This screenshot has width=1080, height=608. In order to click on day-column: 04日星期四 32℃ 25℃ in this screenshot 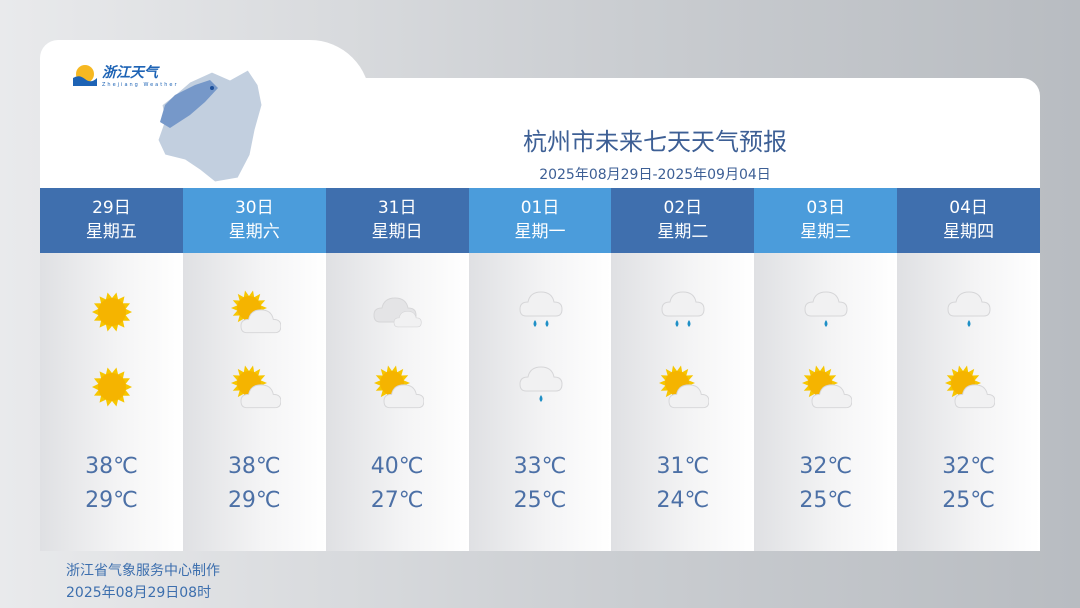, I will do `click(969, 369)`.